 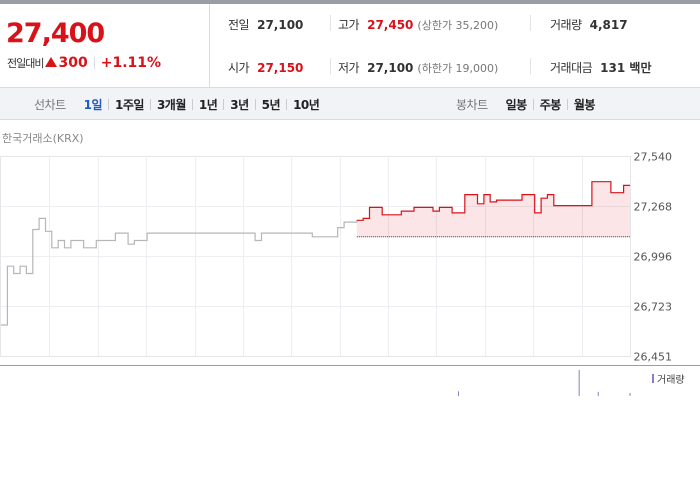 I want to click on stat-label: 거래량, so click(x=566, y=25).